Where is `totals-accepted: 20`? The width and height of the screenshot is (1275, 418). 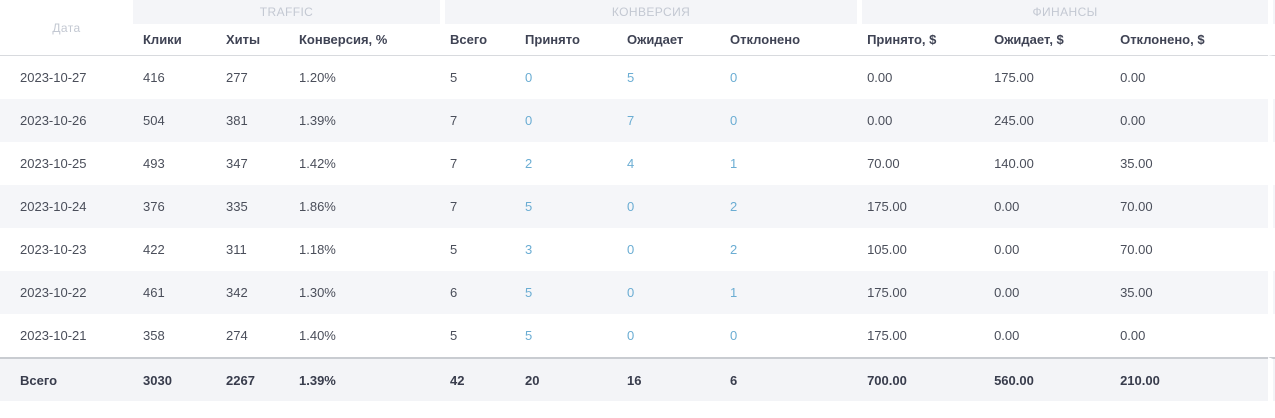
totals-accepted: 20 is located at coordinates (566, 379).